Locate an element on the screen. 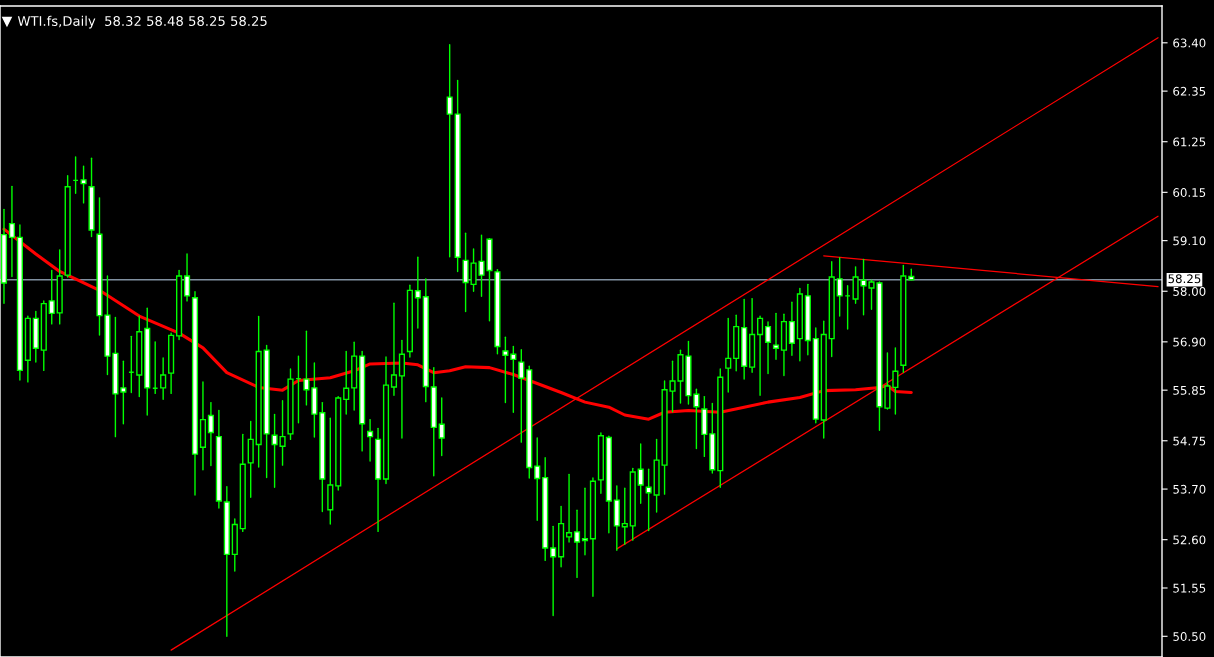 The height and width of the screenshot is (657, 1214). y-tick-label: 60.15 is located at coordinates (1189, 192).